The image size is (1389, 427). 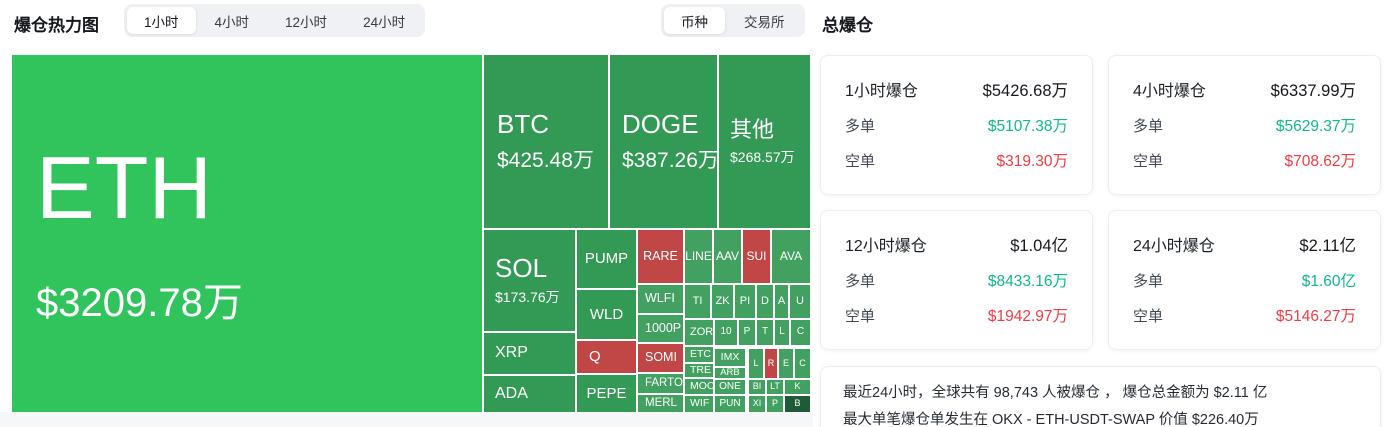 I want to click on tile-e: E, so click(x=786, y=363).